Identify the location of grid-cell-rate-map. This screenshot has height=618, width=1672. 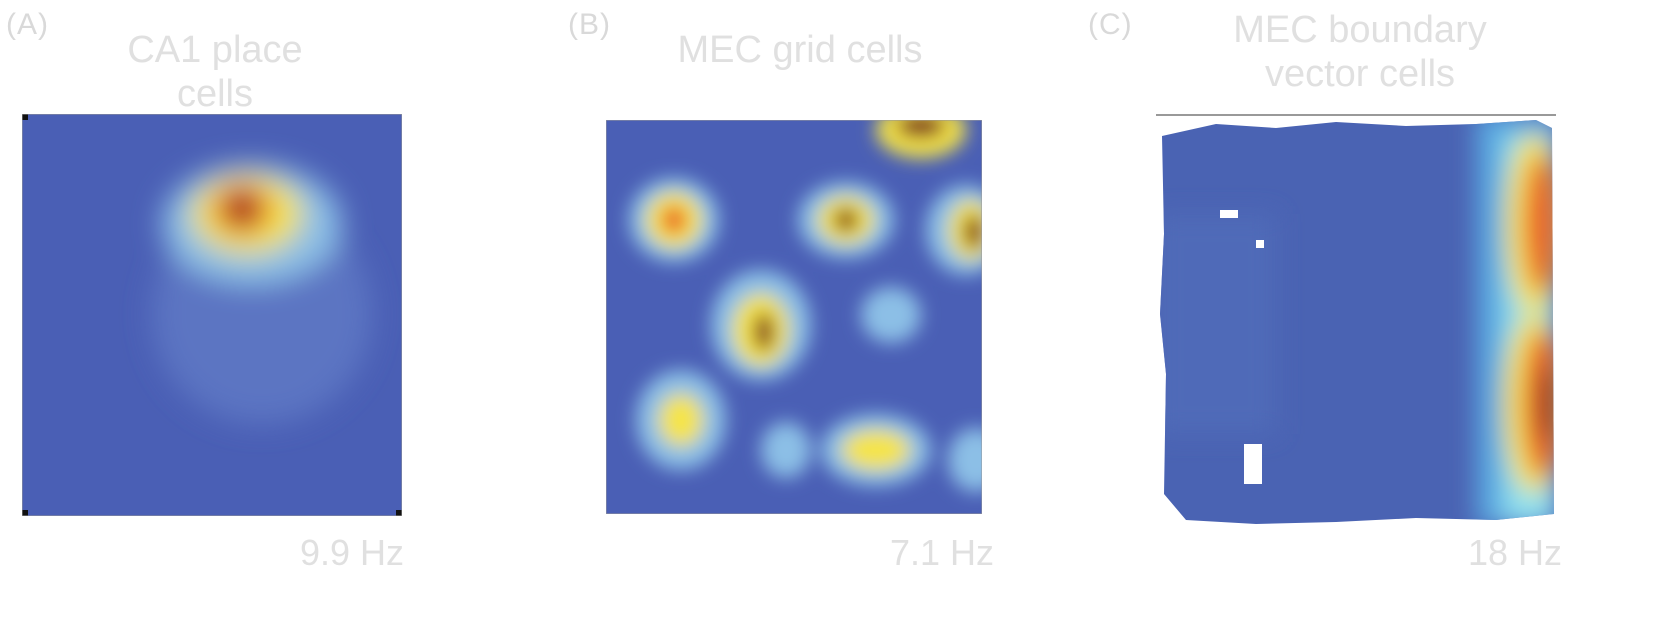
(794, 317).